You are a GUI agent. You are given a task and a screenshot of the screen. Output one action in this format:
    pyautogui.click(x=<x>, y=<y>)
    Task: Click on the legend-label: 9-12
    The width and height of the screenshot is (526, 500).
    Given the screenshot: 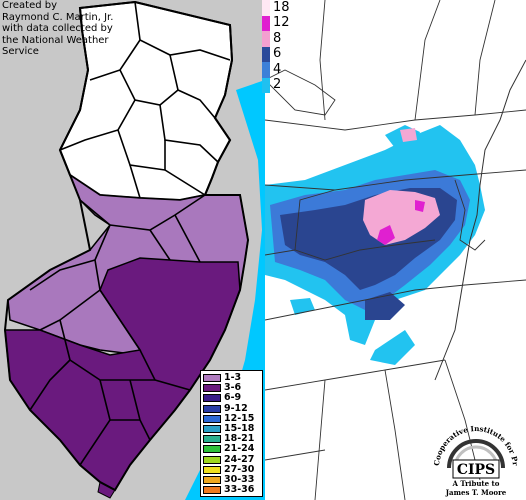 What is the action you would take?
    pyautogui.click(x=236, y=408)
    